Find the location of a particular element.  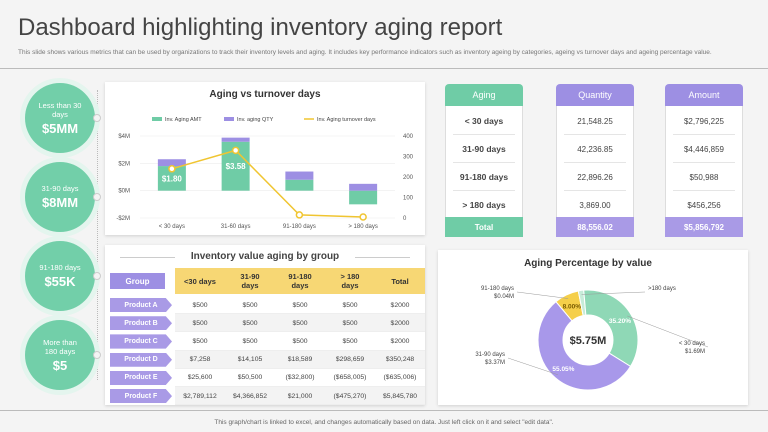

aging-cell: 22,896.26 is located at coordinates (595, 177).